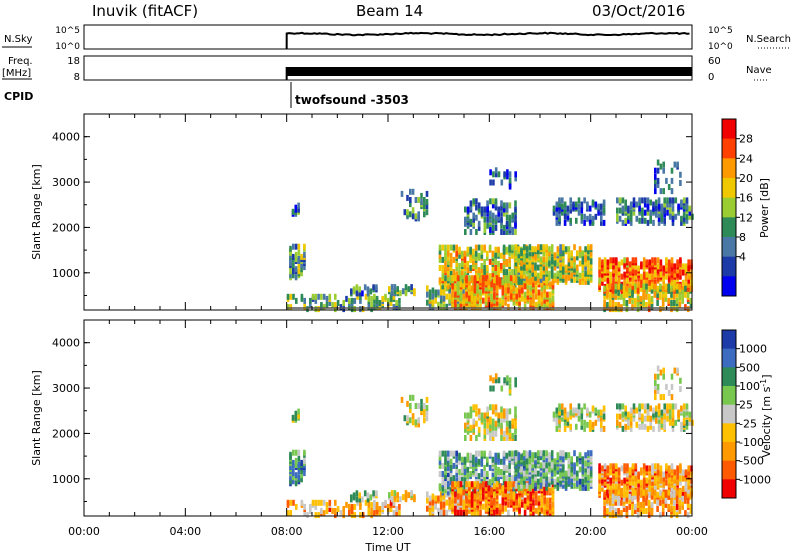  What do you see at coordinates (729, 340) in the screenshot?
I see `colorbar-swatch` at bounding box center [729, 340].